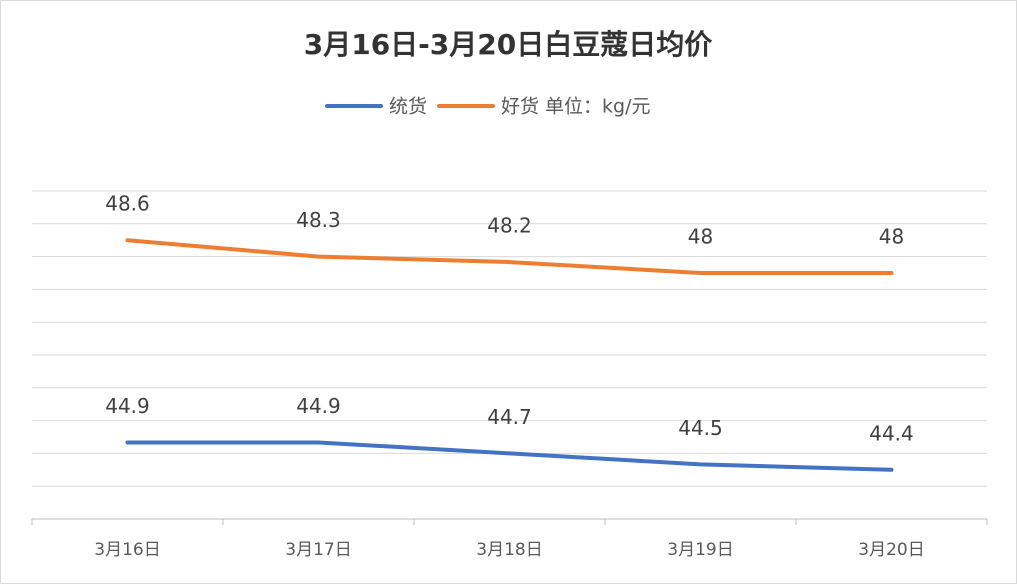 The image size is (1017, 584). What do you see at coordinates (509, 417) in the screenshot?
I see `data-label: 44.7` at bounding box center [509, 417].